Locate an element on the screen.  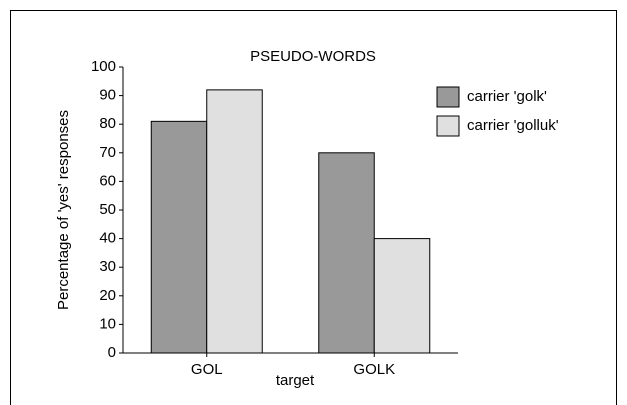
y-tick-label: 10 is located at coordinates (107, 323).